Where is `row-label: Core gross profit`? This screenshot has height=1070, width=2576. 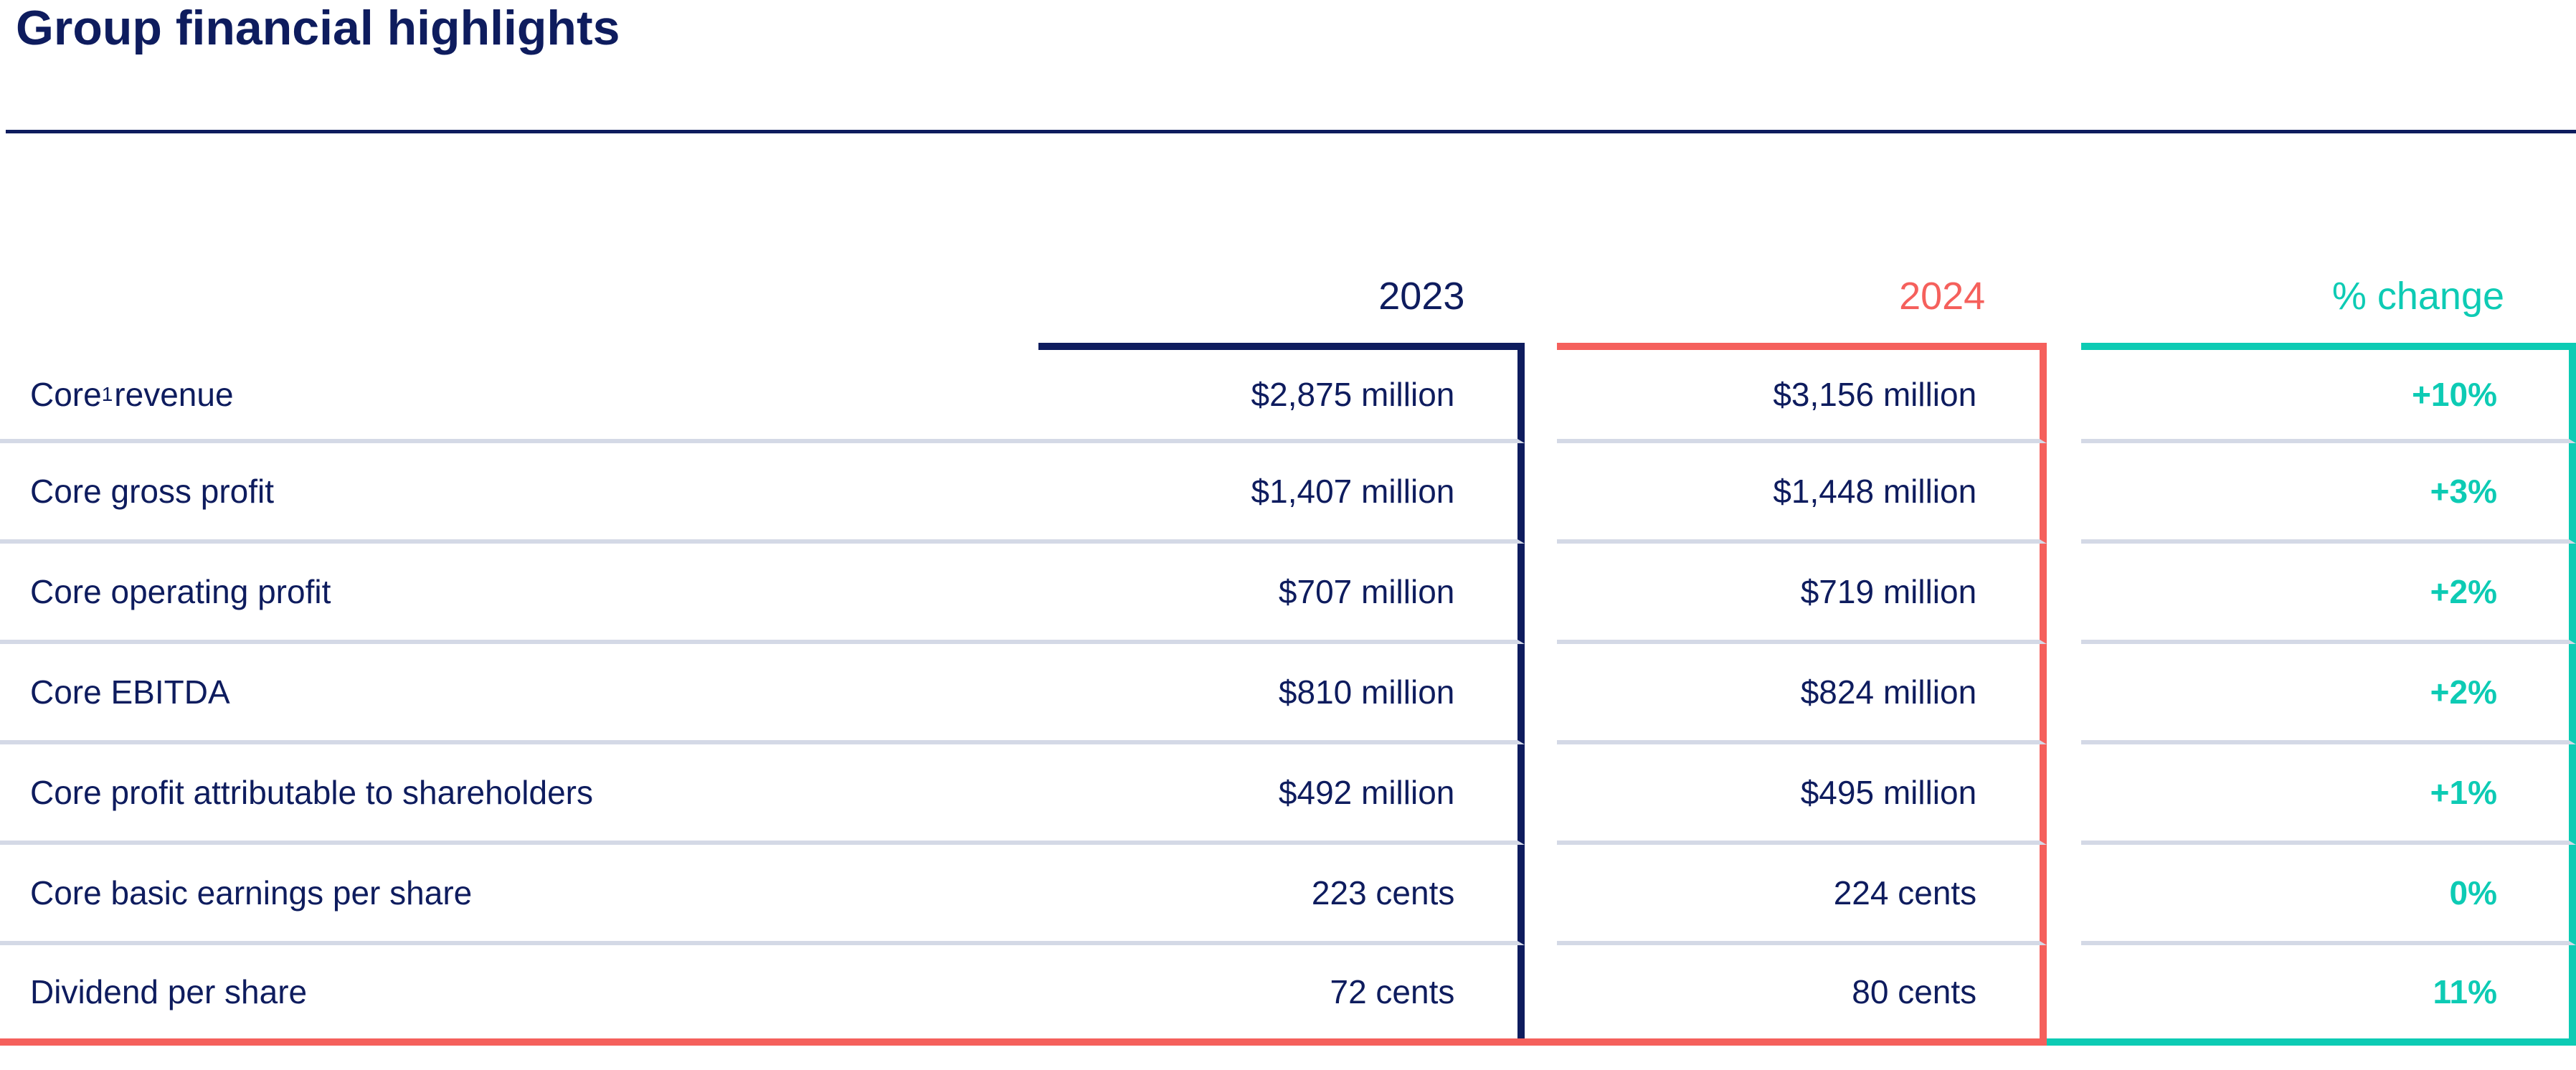
row-label: Core gross profit is located at coordinates (519, 494).